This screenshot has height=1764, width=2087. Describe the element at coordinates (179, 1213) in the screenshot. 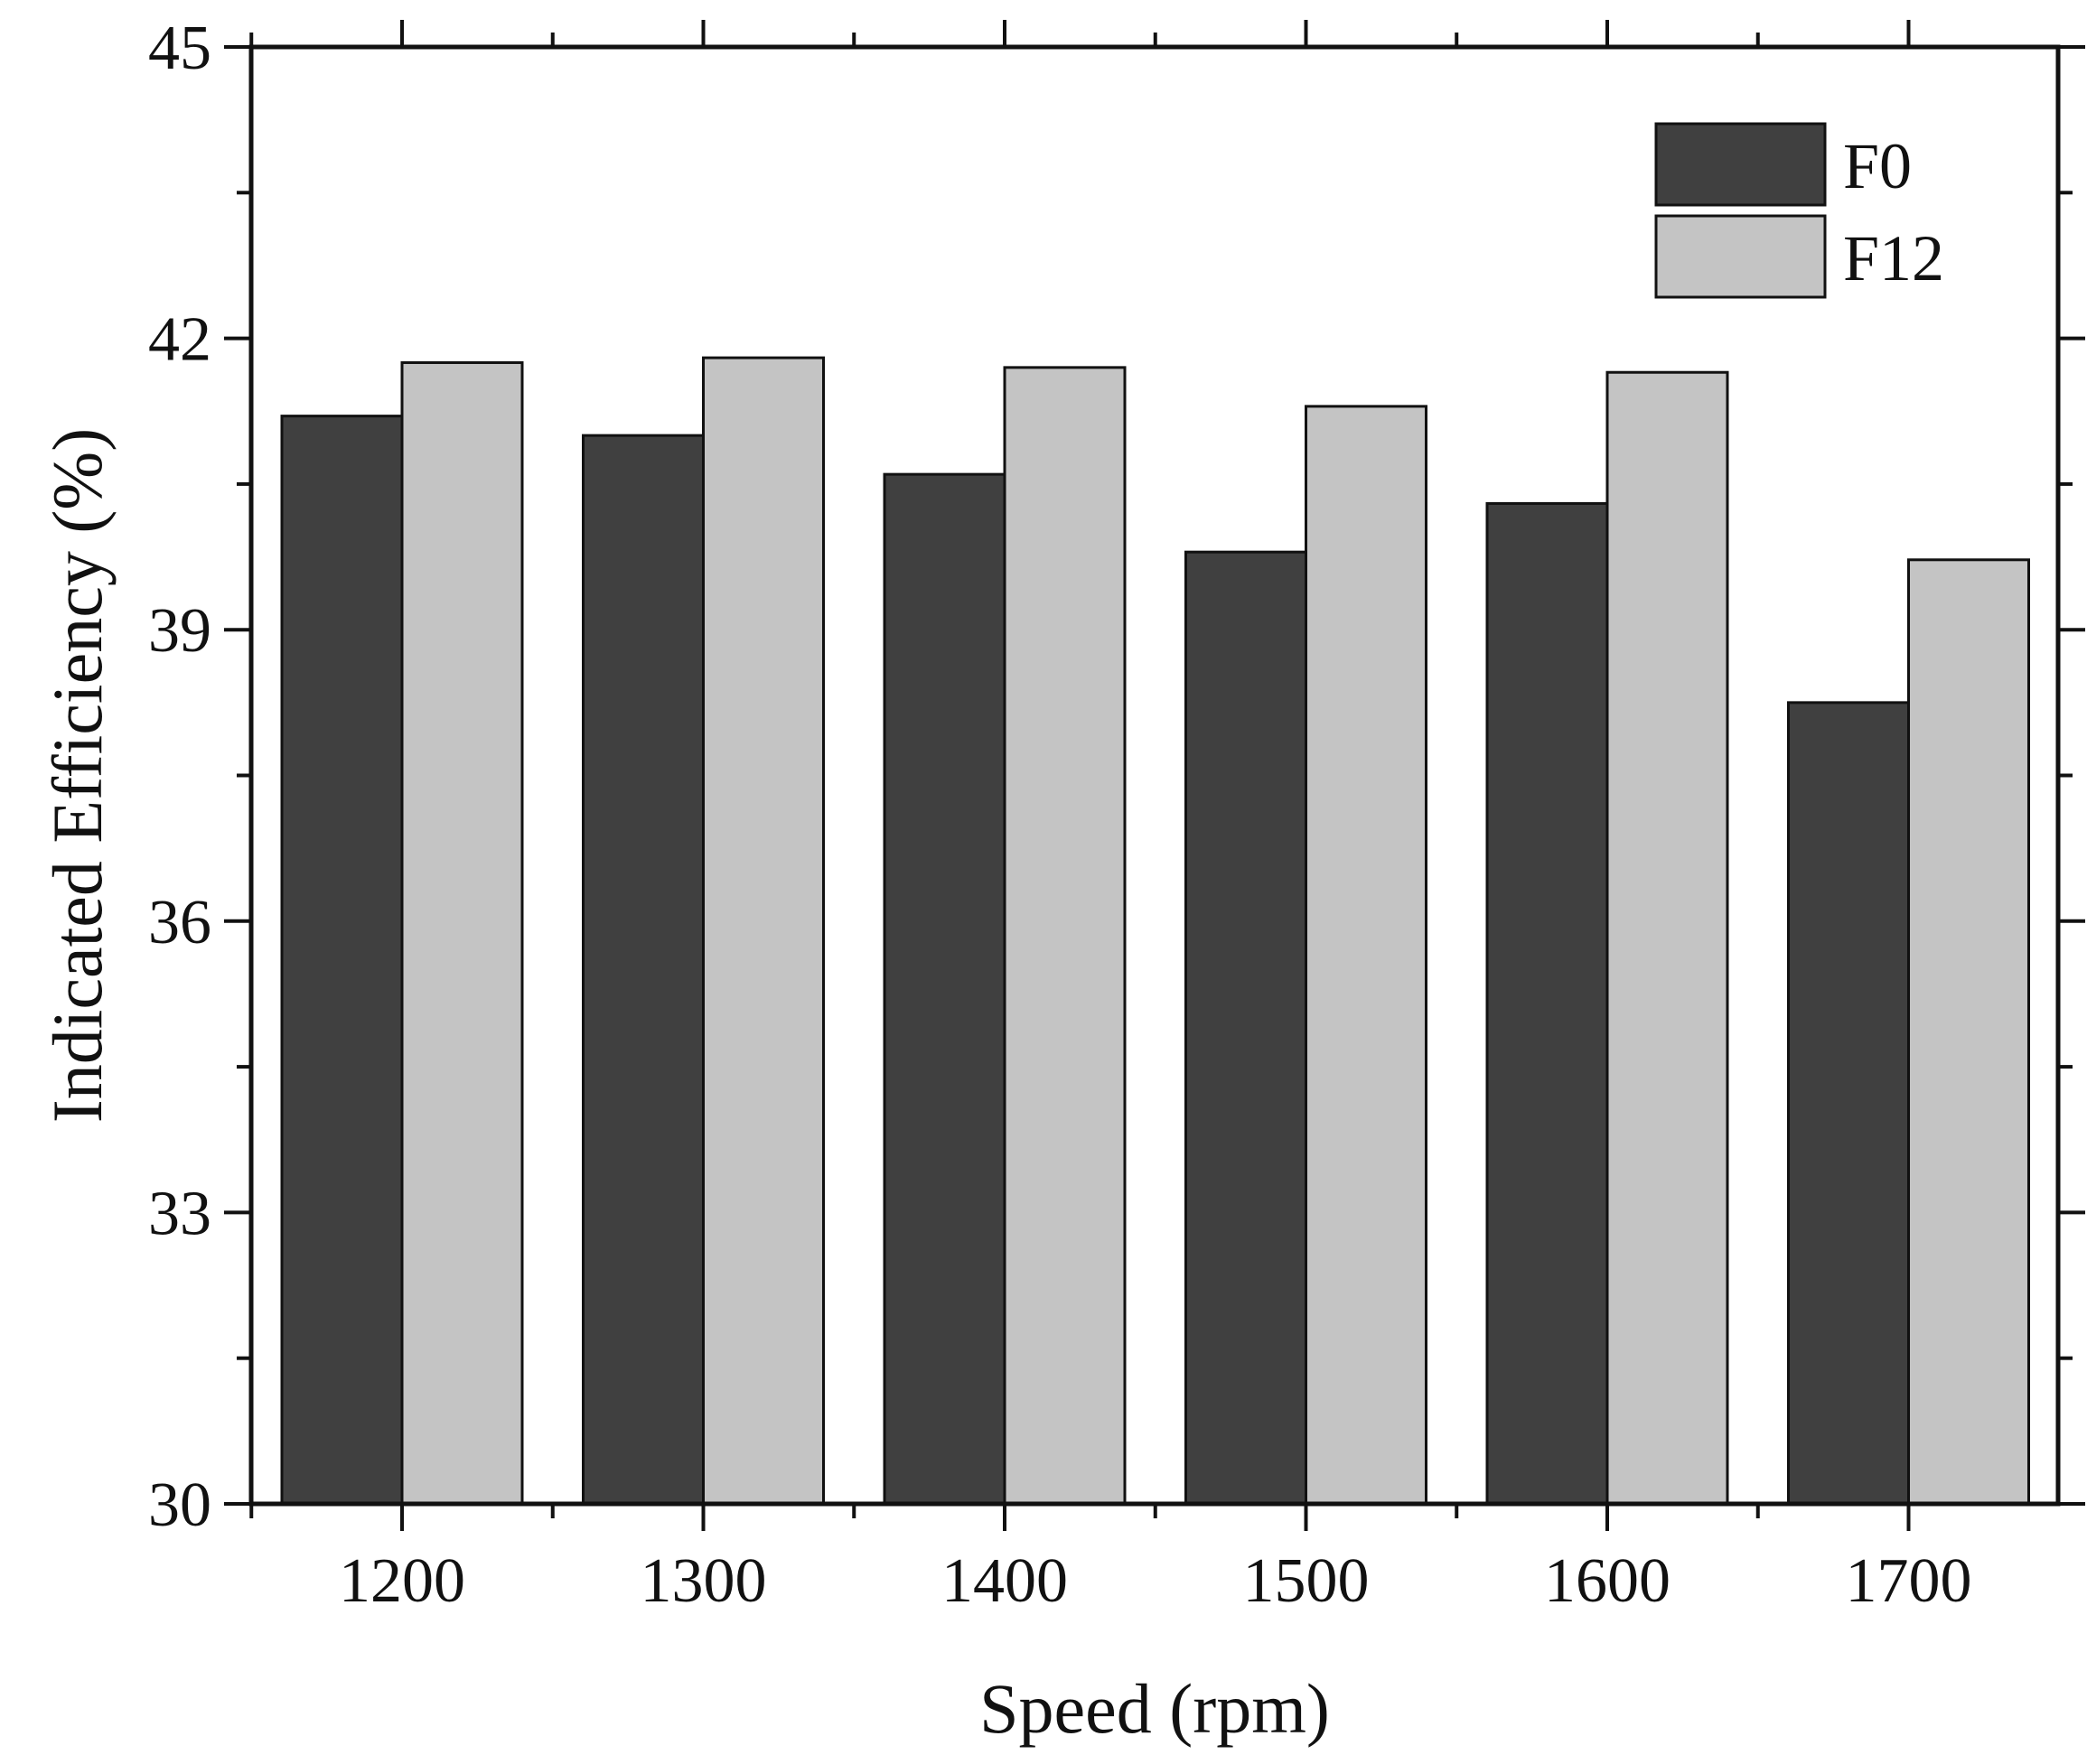

I see `y-tick-label: 33` at that location.